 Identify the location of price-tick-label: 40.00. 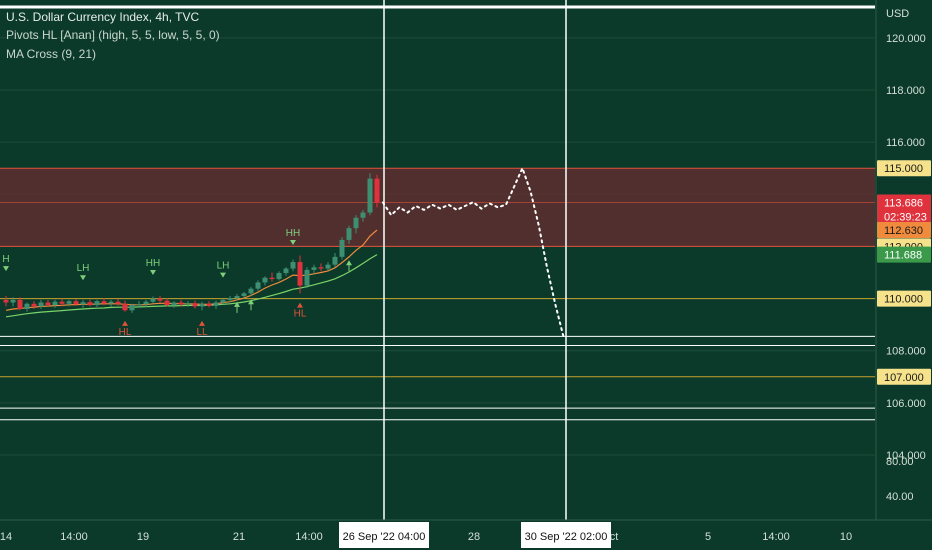
(900, 497).